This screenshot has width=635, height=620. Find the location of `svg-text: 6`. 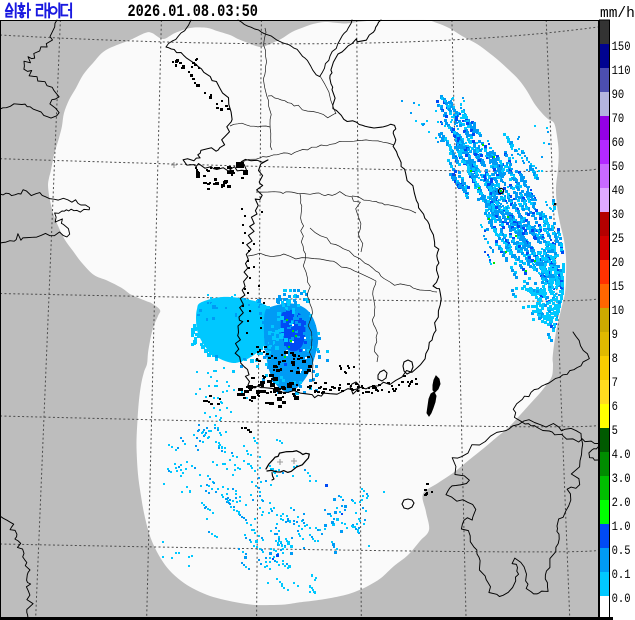

svg-text: 6 is located at coordinates (615, 406).